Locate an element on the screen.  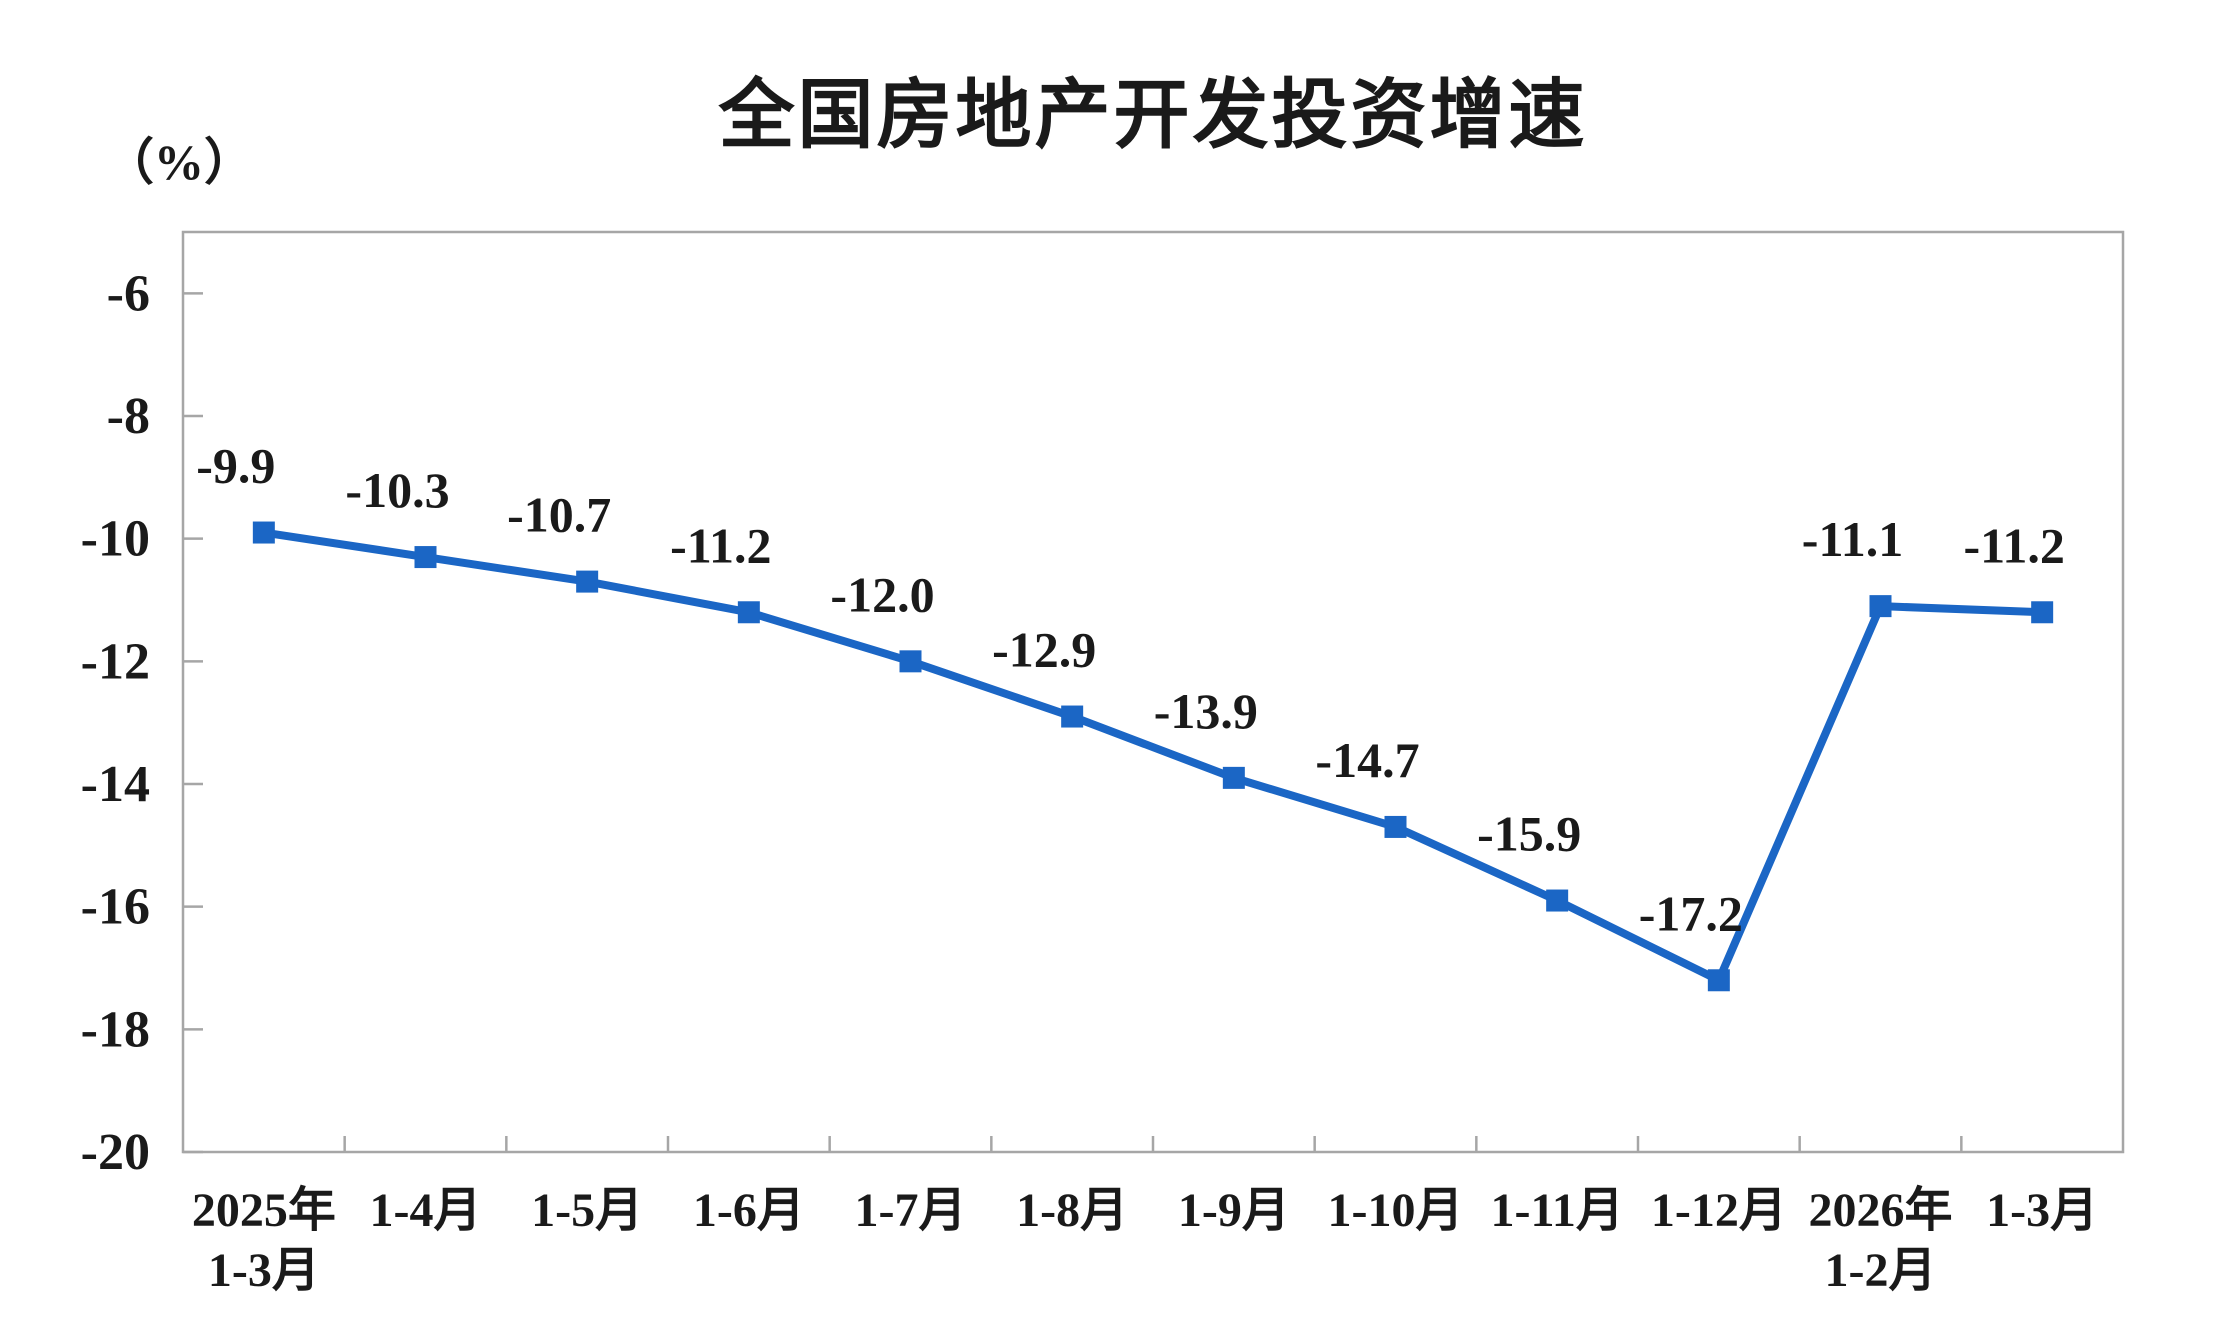
x-tick-label: 1-8月 is located at coordinates (1072, 1210).